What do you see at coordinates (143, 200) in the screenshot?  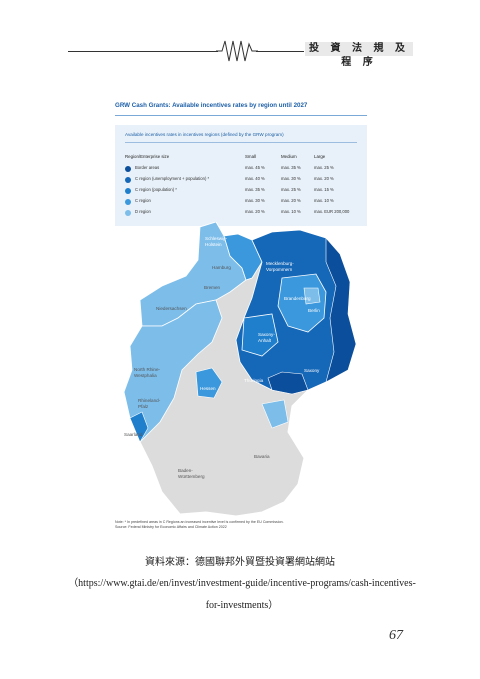 I see `legend-row-label: C region` at bounding box center [143, 200].